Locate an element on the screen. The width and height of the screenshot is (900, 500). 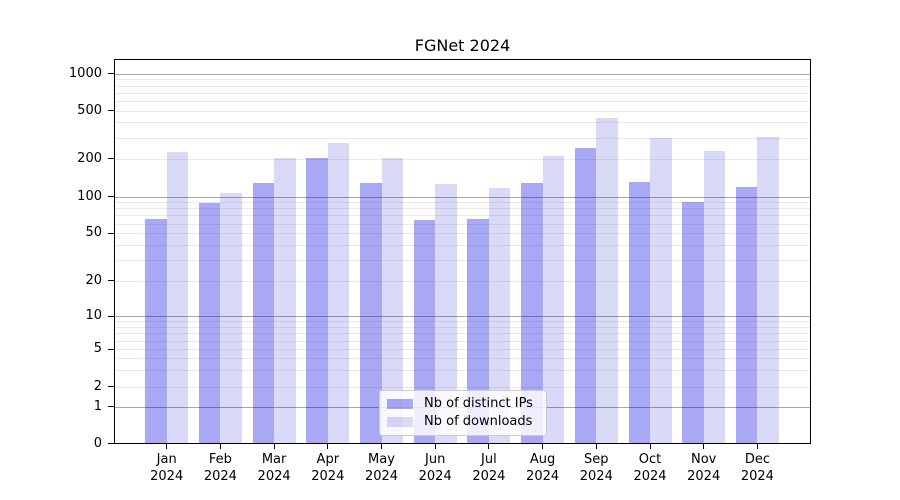
axis-spine-bottom is located at coordinates (462, 443).